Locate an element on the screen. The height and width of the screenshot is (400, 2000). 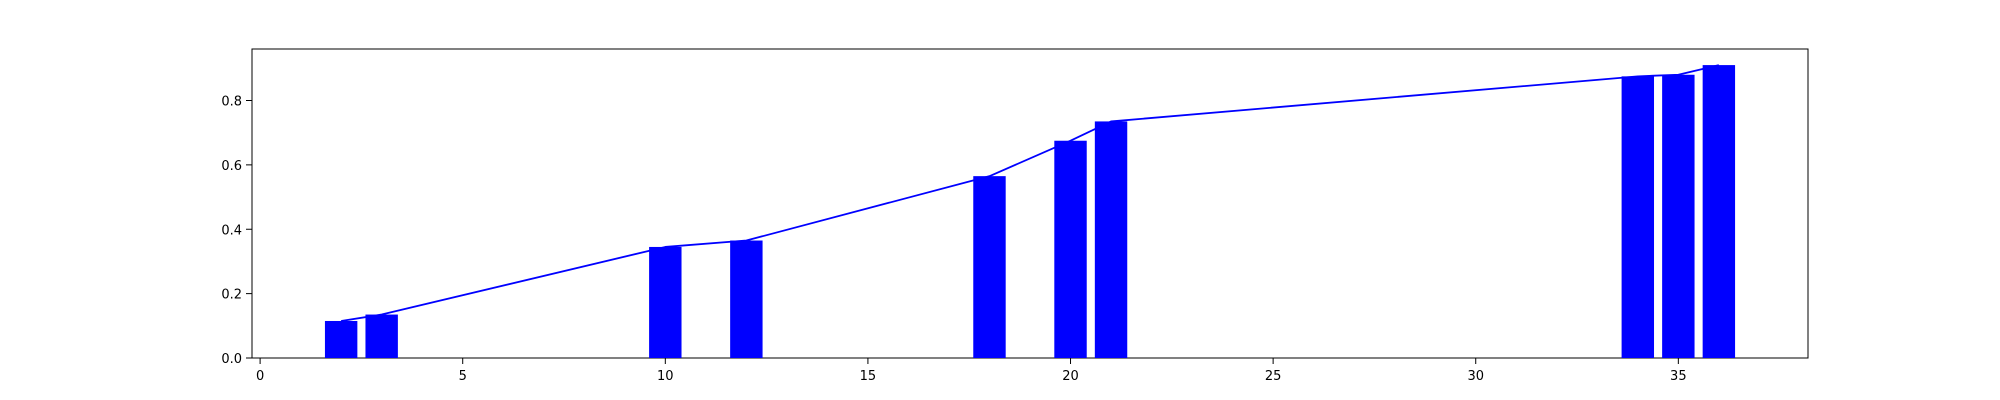
x-tick-label: 15 is located at coordinates (868, 376).